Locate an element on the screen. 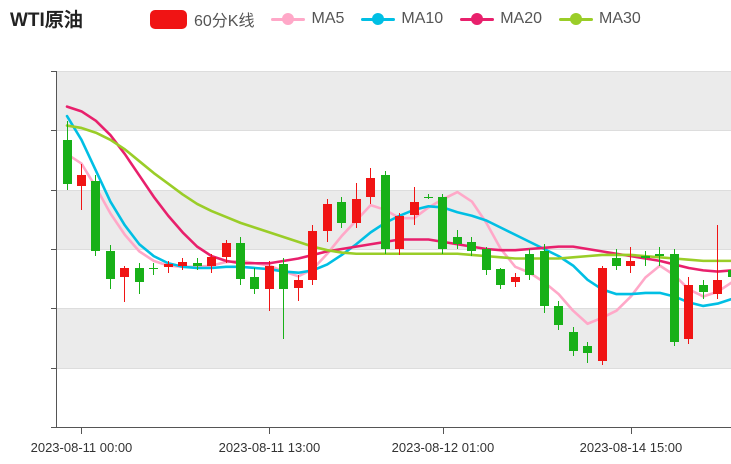  chart-legend: 60分K线 MA5 MA10 MA20 MA30 is located at coordinates (404, 19).